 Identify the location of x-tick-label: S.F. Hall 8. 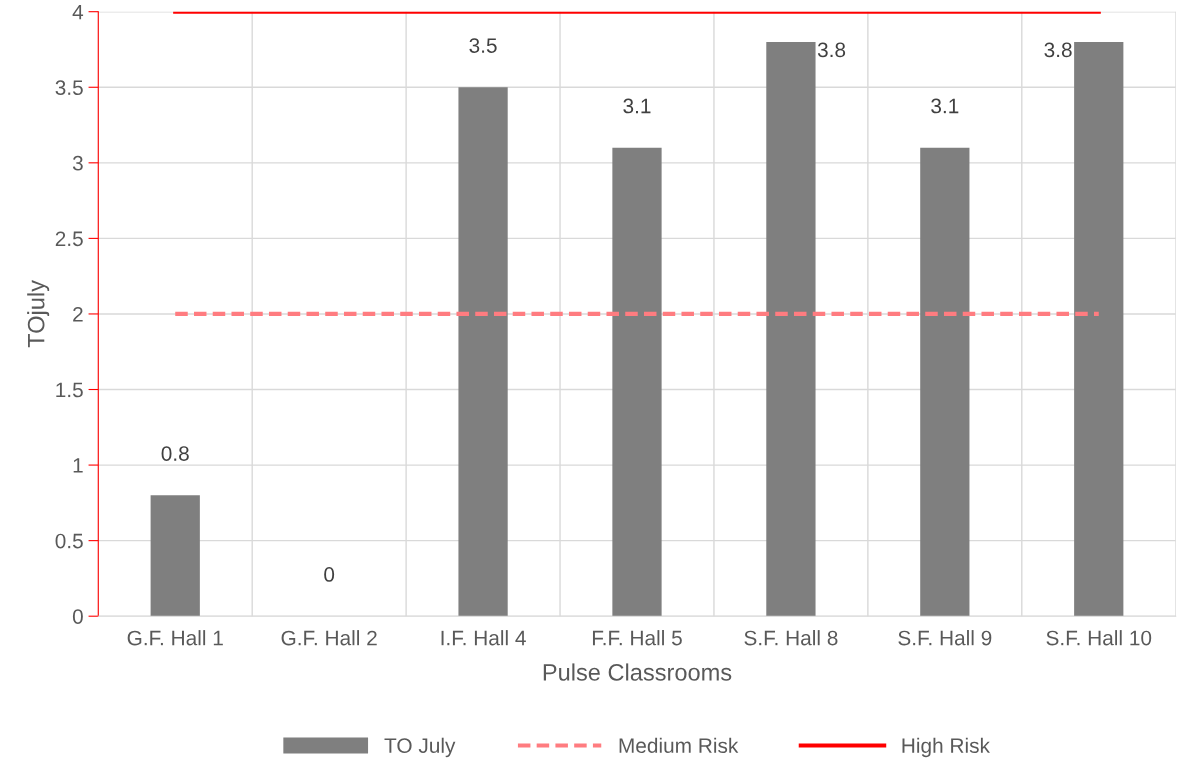
(791, 638).